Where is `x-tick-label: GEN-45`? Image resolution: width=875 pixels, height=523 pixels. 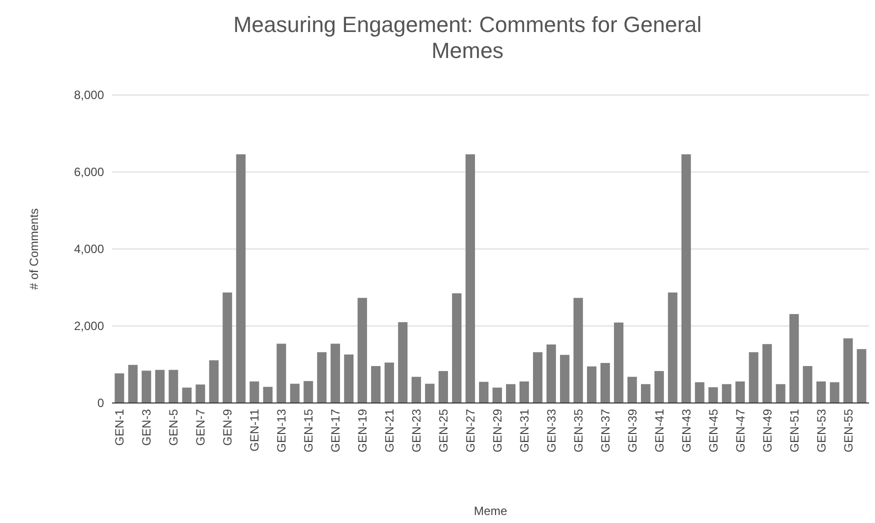
x-tick-label: GEN-45 is located at coordinates (713, 430).